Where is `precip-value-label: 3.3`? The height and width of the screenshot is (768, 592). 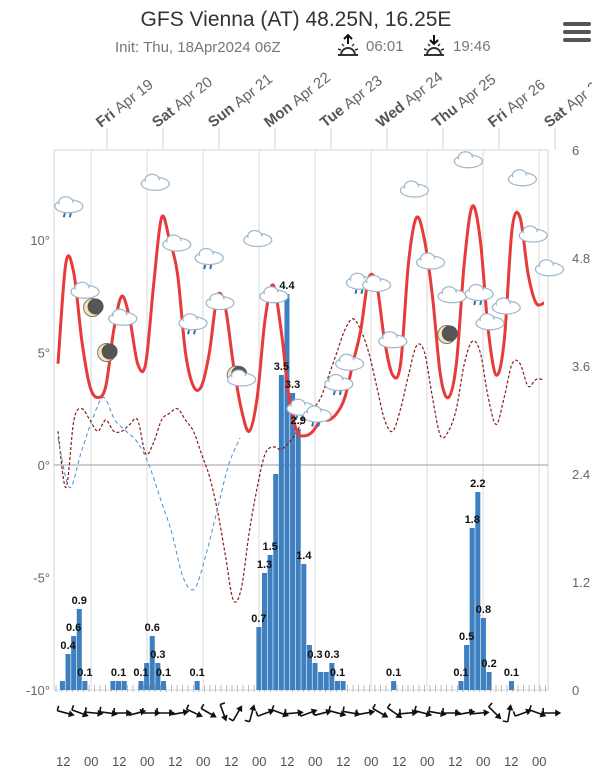
precip-value-label: 3.3 is located at coordinates (292, 385).